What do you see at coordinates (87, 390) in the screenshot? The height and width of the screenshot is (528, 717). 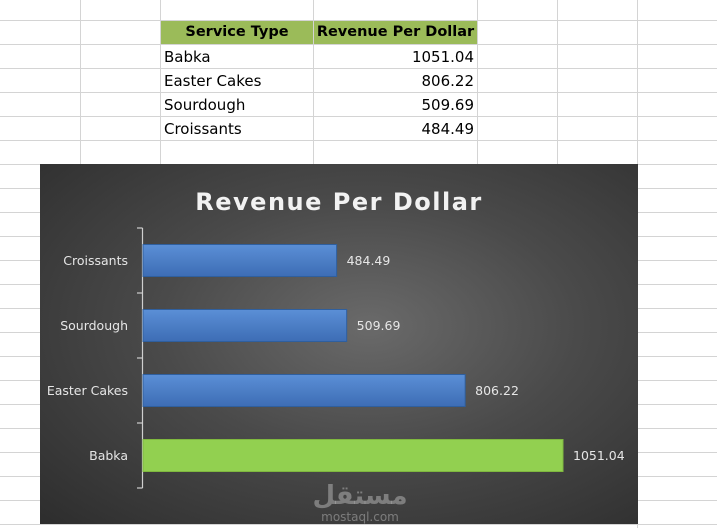 I see `category-label-easter-cakes: Easter Cakes` at bounding box center [87, 390].